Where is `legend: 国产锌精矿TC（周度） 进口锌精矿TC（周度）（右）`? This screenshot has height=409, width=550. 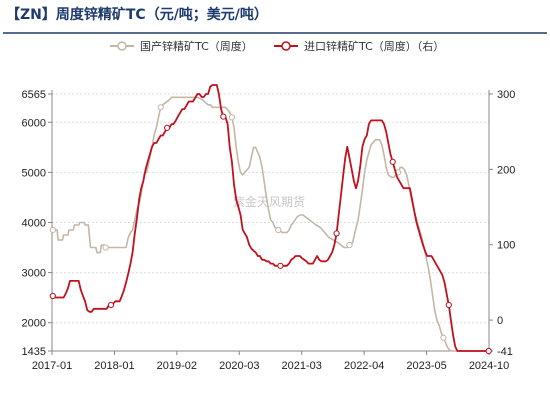 legend: 国产锌精矿TC（周度） 进口锌精矿TC（周度）（右） is located at coordinates (277, 46).